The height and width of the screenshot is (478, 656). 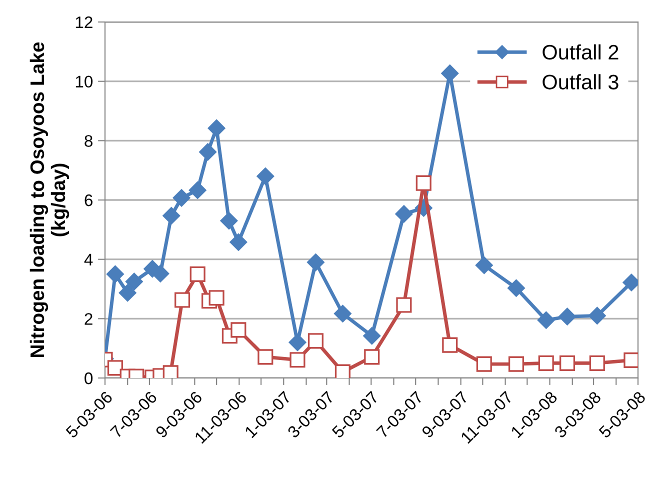 What do you see at coordinates (84, 82) in the screenshot?
I see `y-tick-label: 10` at bounding box center [84, 82].